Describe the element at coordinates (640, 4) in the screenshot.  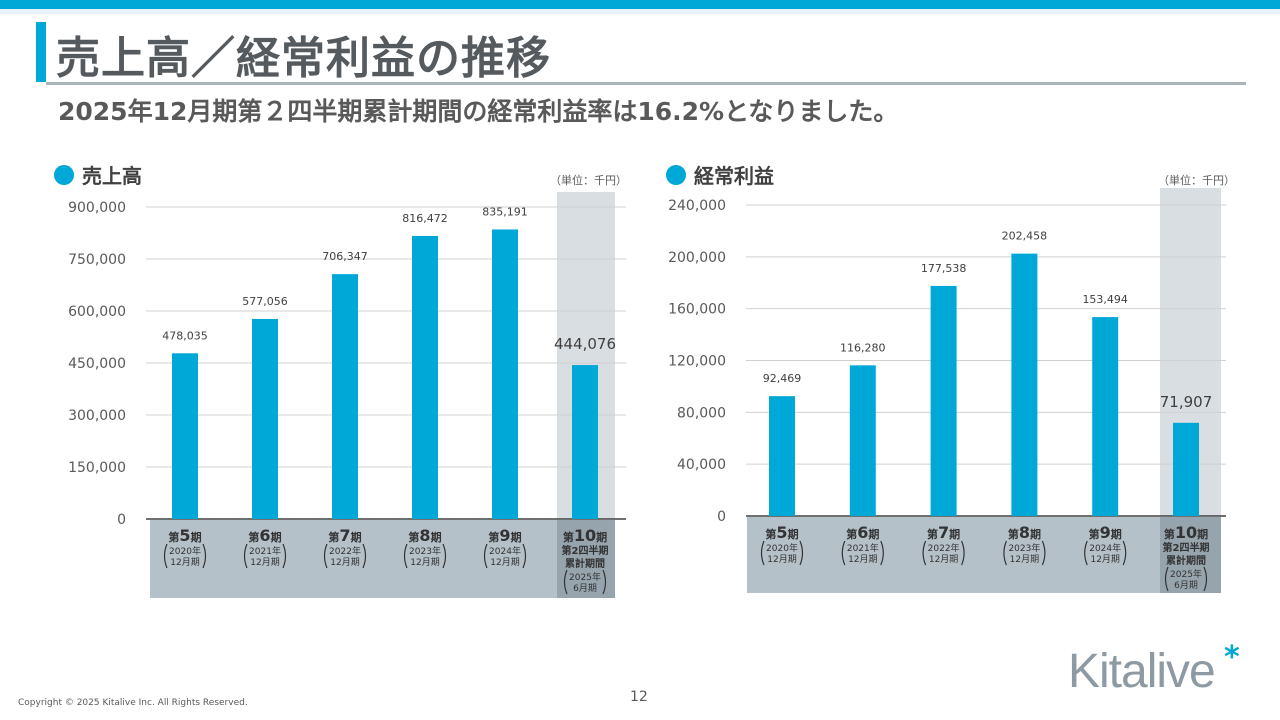
I see `top-accent-band` at that location.